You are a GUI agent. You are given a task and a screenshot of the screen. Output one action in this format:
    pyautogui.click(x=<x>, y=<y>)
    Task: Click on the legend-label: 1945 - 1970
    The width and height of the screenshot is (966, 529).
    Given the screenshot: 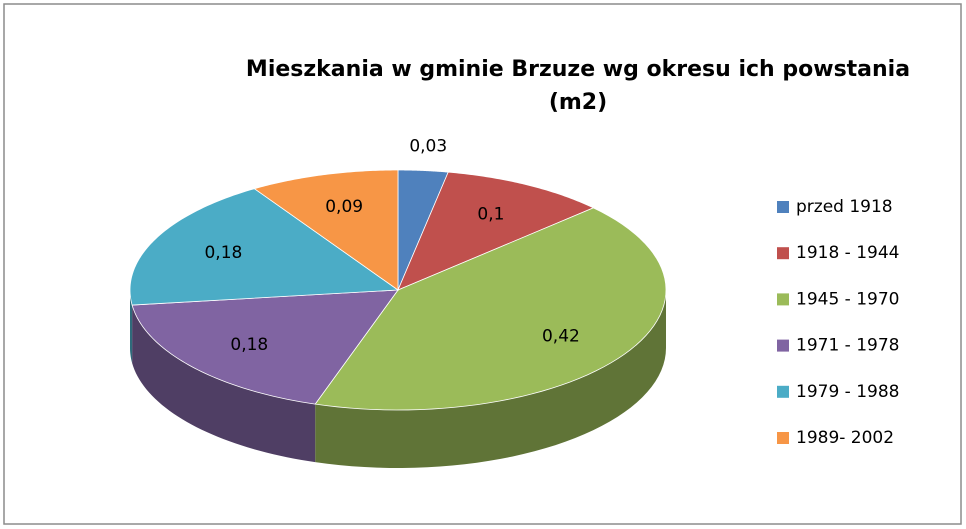 What is the action you would take?
    pyautogui.click(x=847, y=299)
    